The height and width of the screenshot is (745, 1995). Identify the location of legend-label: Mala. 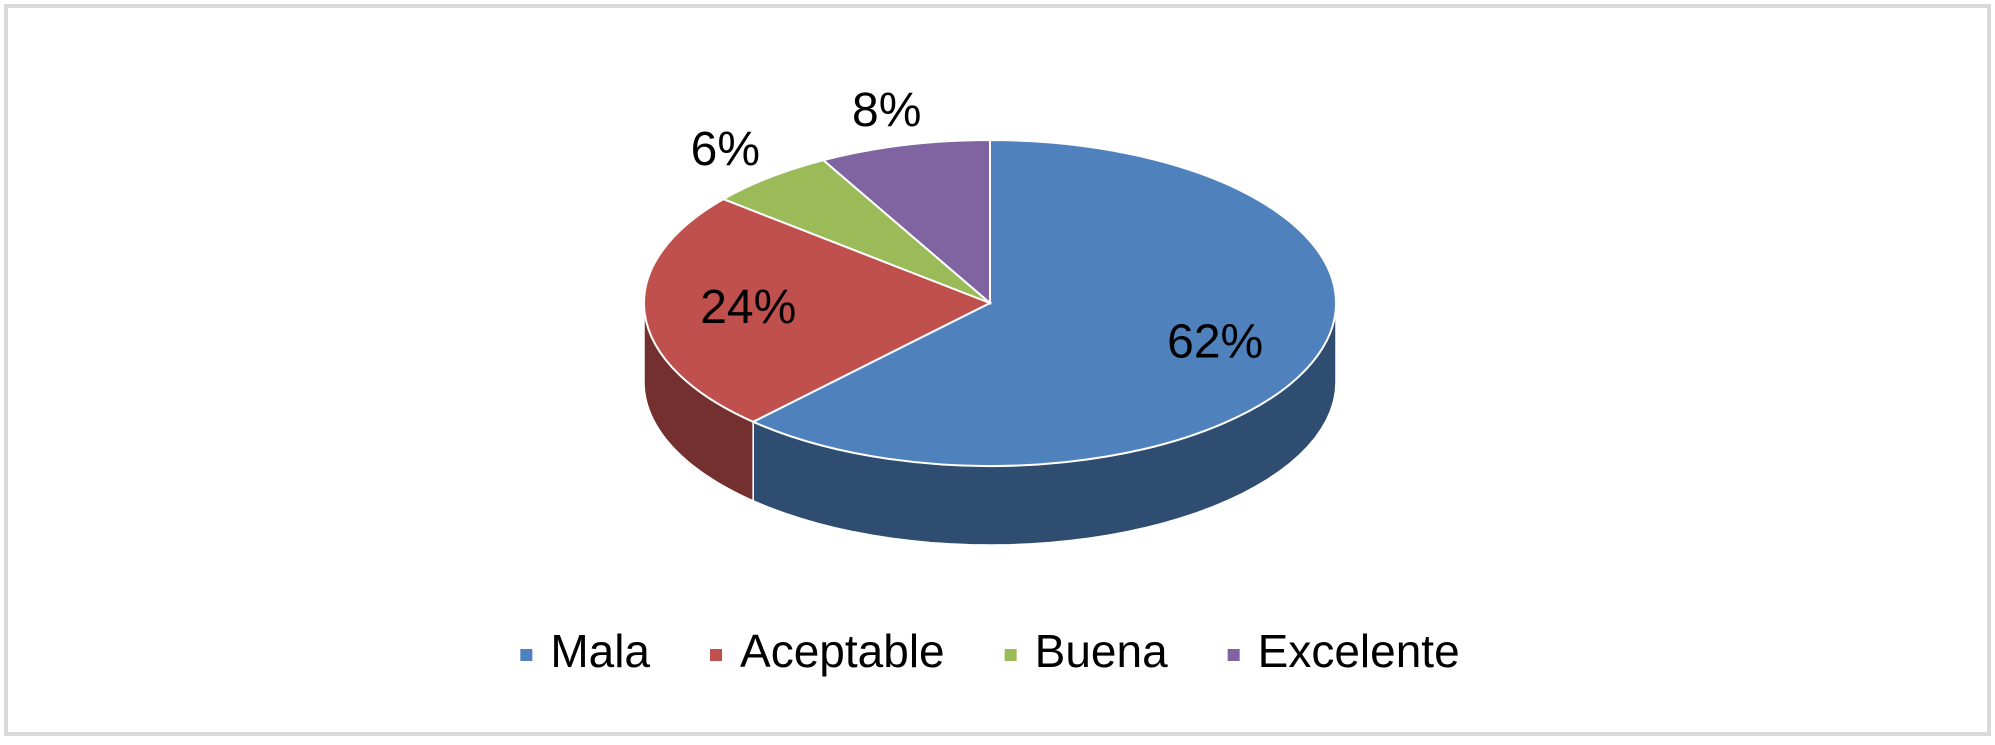
(600, 651).